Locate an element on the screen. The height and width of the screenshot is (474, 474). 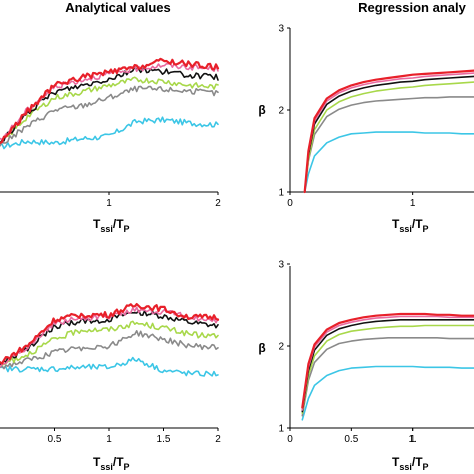
right-title: Regression analy is located at coordinates (412, 7).